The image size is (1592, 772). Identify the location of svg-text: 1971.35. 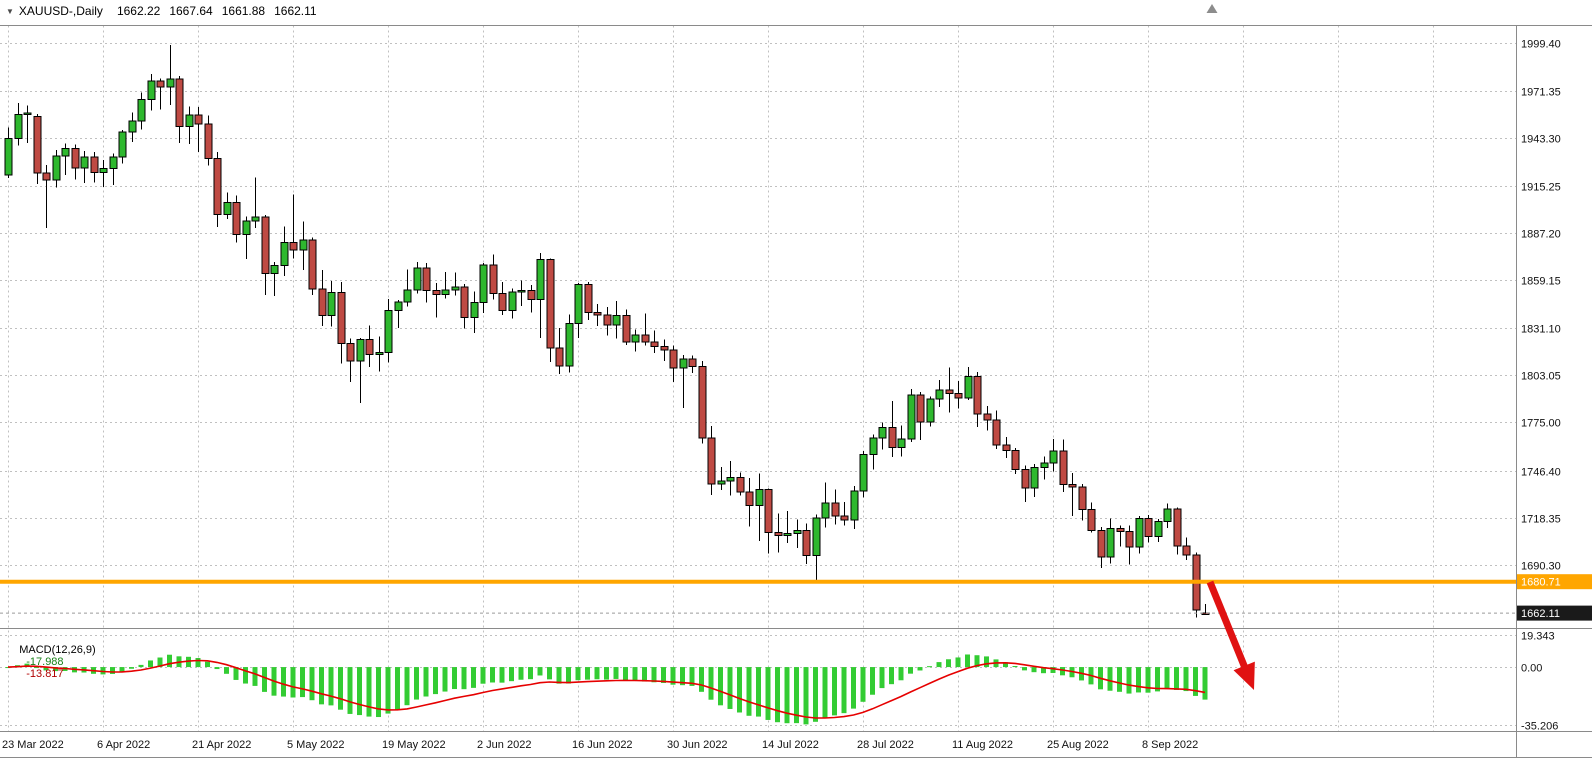
(1541, 93).